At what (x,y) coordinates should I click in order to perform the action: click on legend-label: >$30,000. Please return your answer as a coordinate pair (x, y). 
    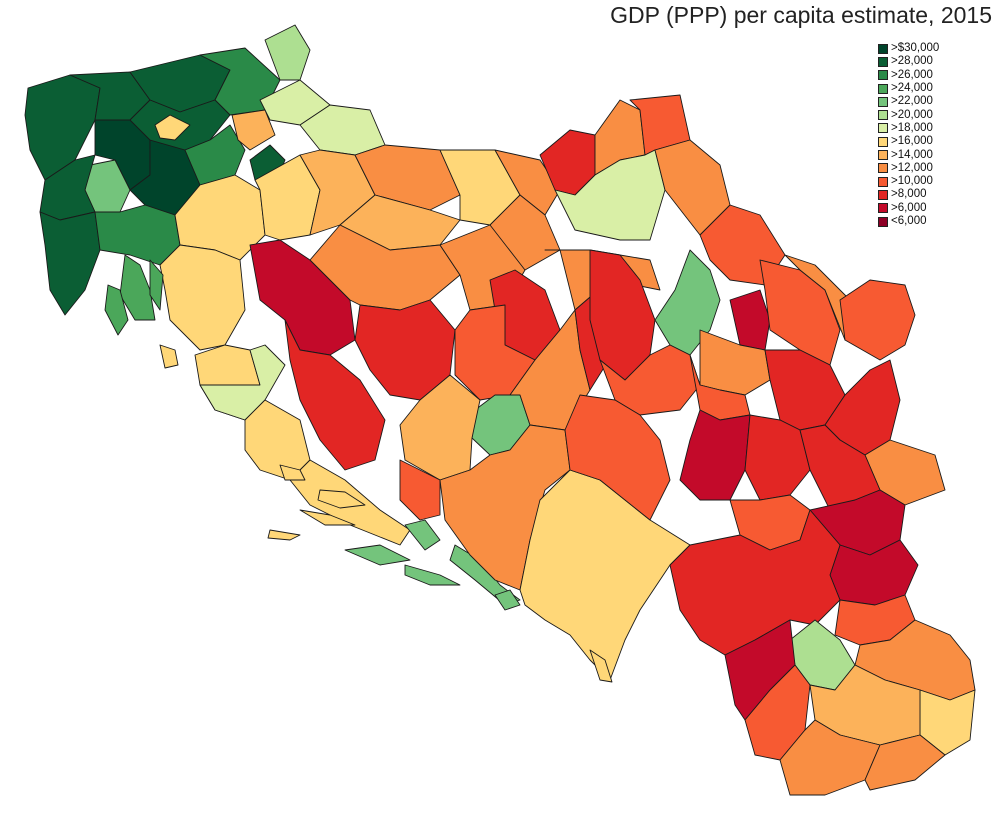
    Looking at the image, I should click on (915, 48).